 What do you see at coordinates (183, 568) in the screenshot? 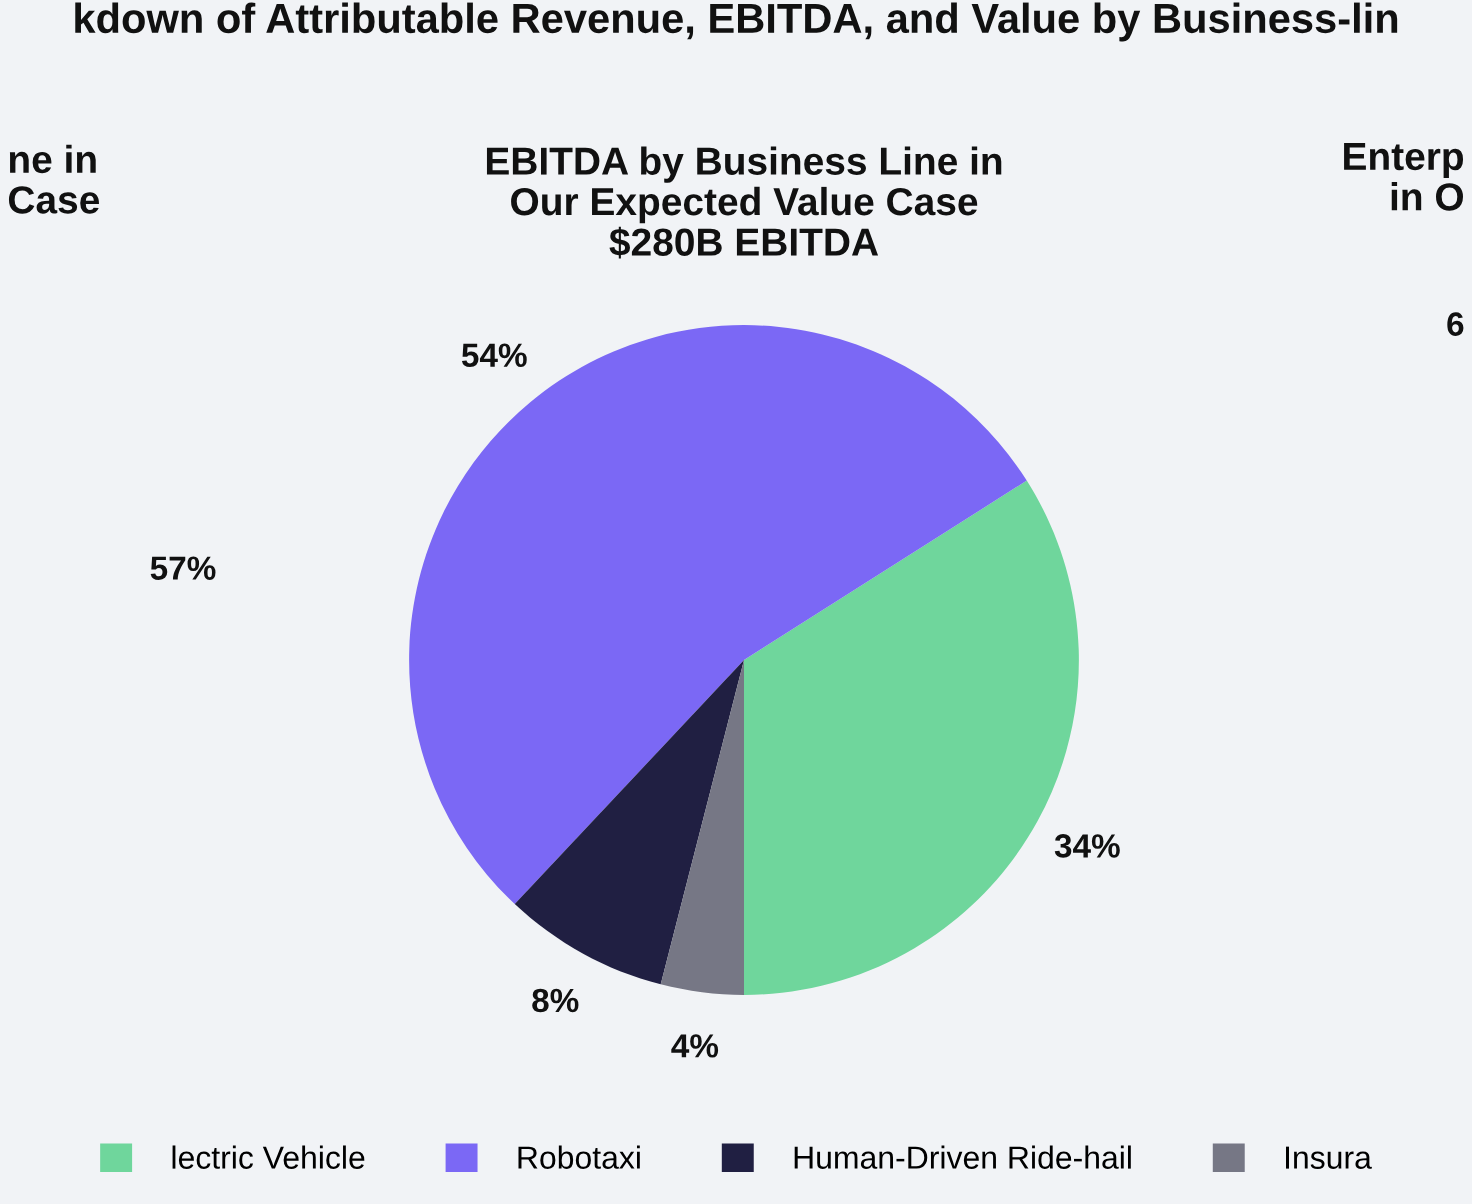
I see `text: 57%` at bounding box center [183, 568].